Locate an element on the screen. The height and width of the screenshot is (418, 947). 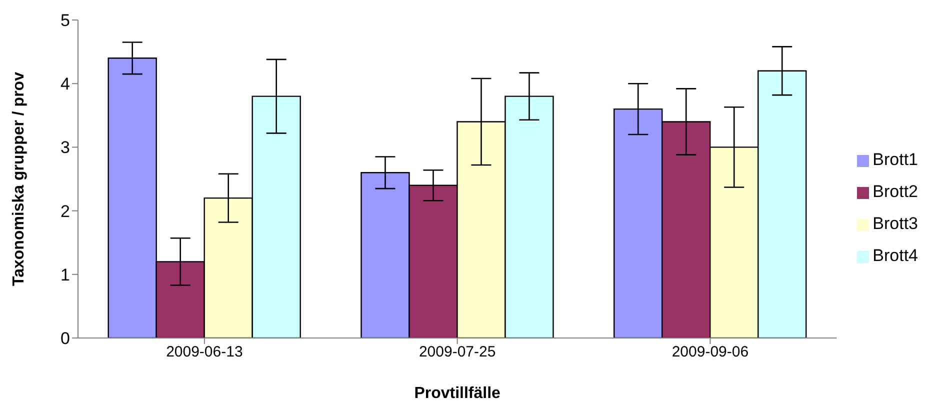
x-axis-title: Provtillfälle is located at coordinates (457, 393).